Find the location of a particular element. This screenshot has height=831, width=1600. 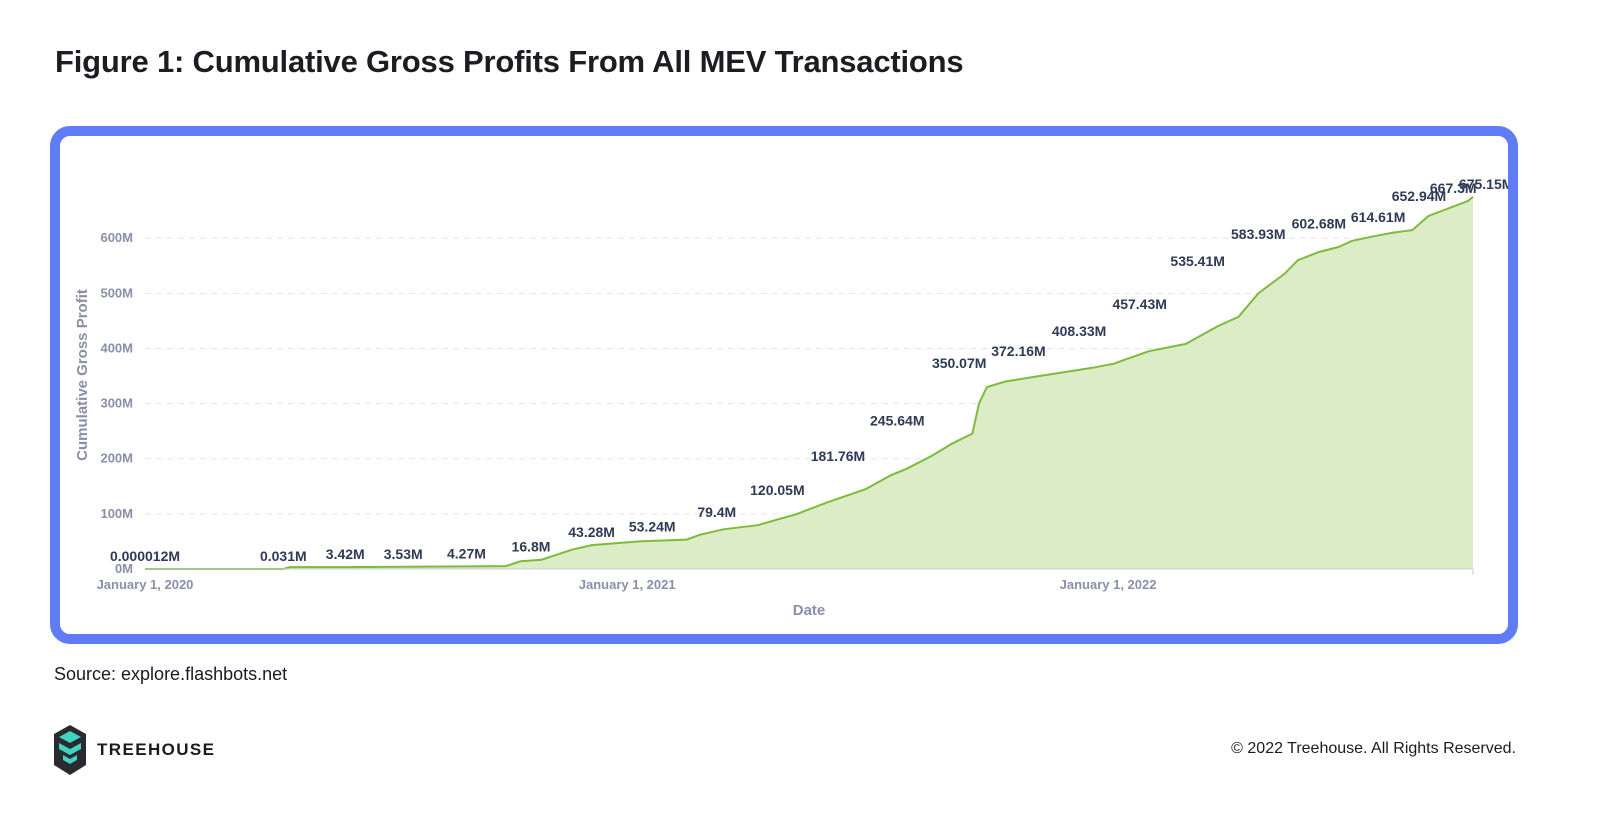

y-tick-label: 600M is located at coordinates (116, 237).